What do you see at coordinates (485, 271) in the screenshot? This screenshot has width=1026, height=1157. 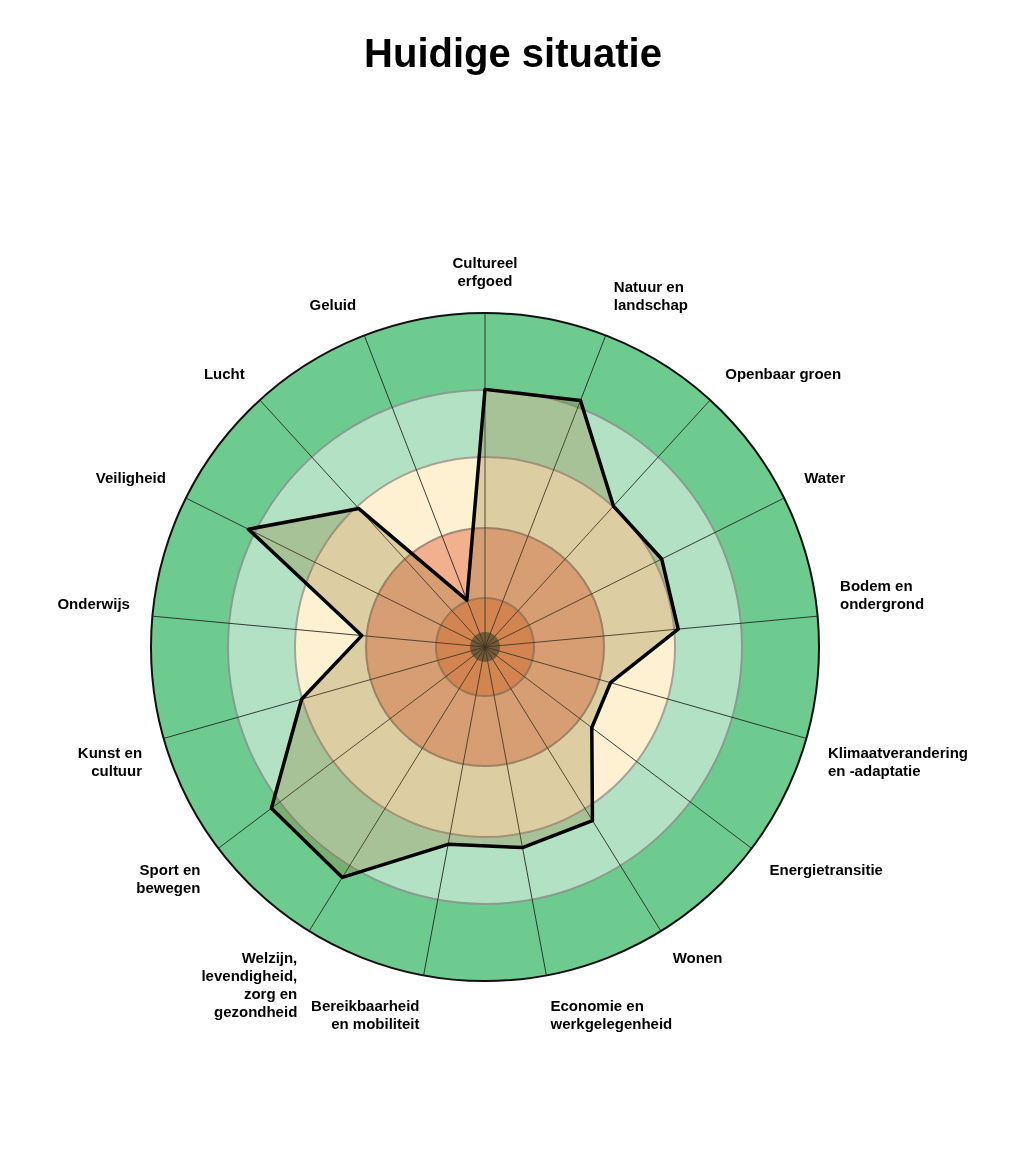 I see `spoke-label: Cultureel erfgoed` at bounding box center [485, 271].